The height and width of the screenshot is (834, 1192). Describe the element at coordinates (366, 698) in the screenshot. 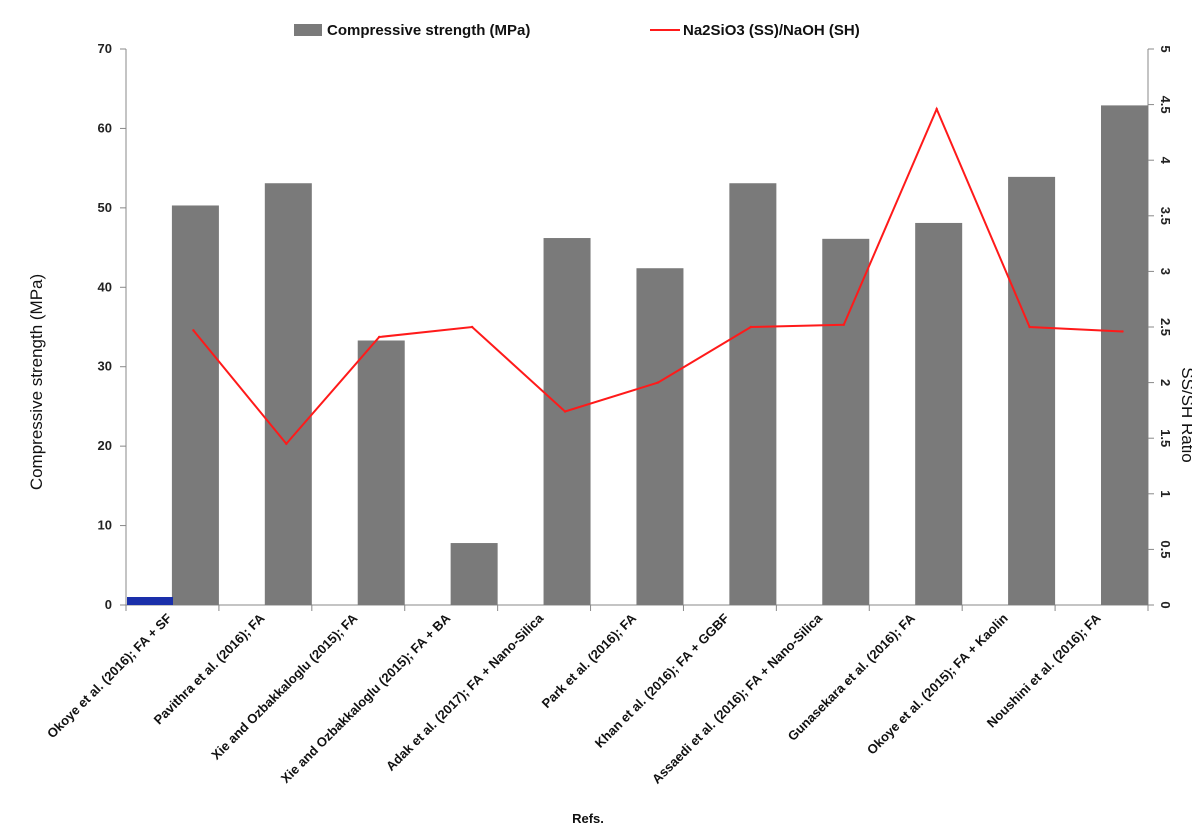

I see `x-category-label: Xie and Ozbakkaloglu (2015); FA + BA` at that location.